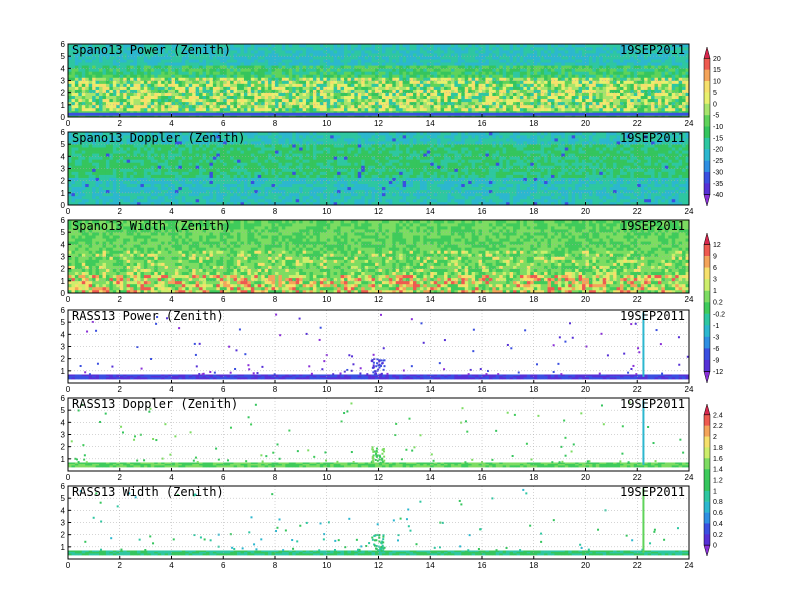 The image size is (792, 612). Describe the element at coordinates (379, 169) in the screenshot. I see `heatmap-cells` at that location.